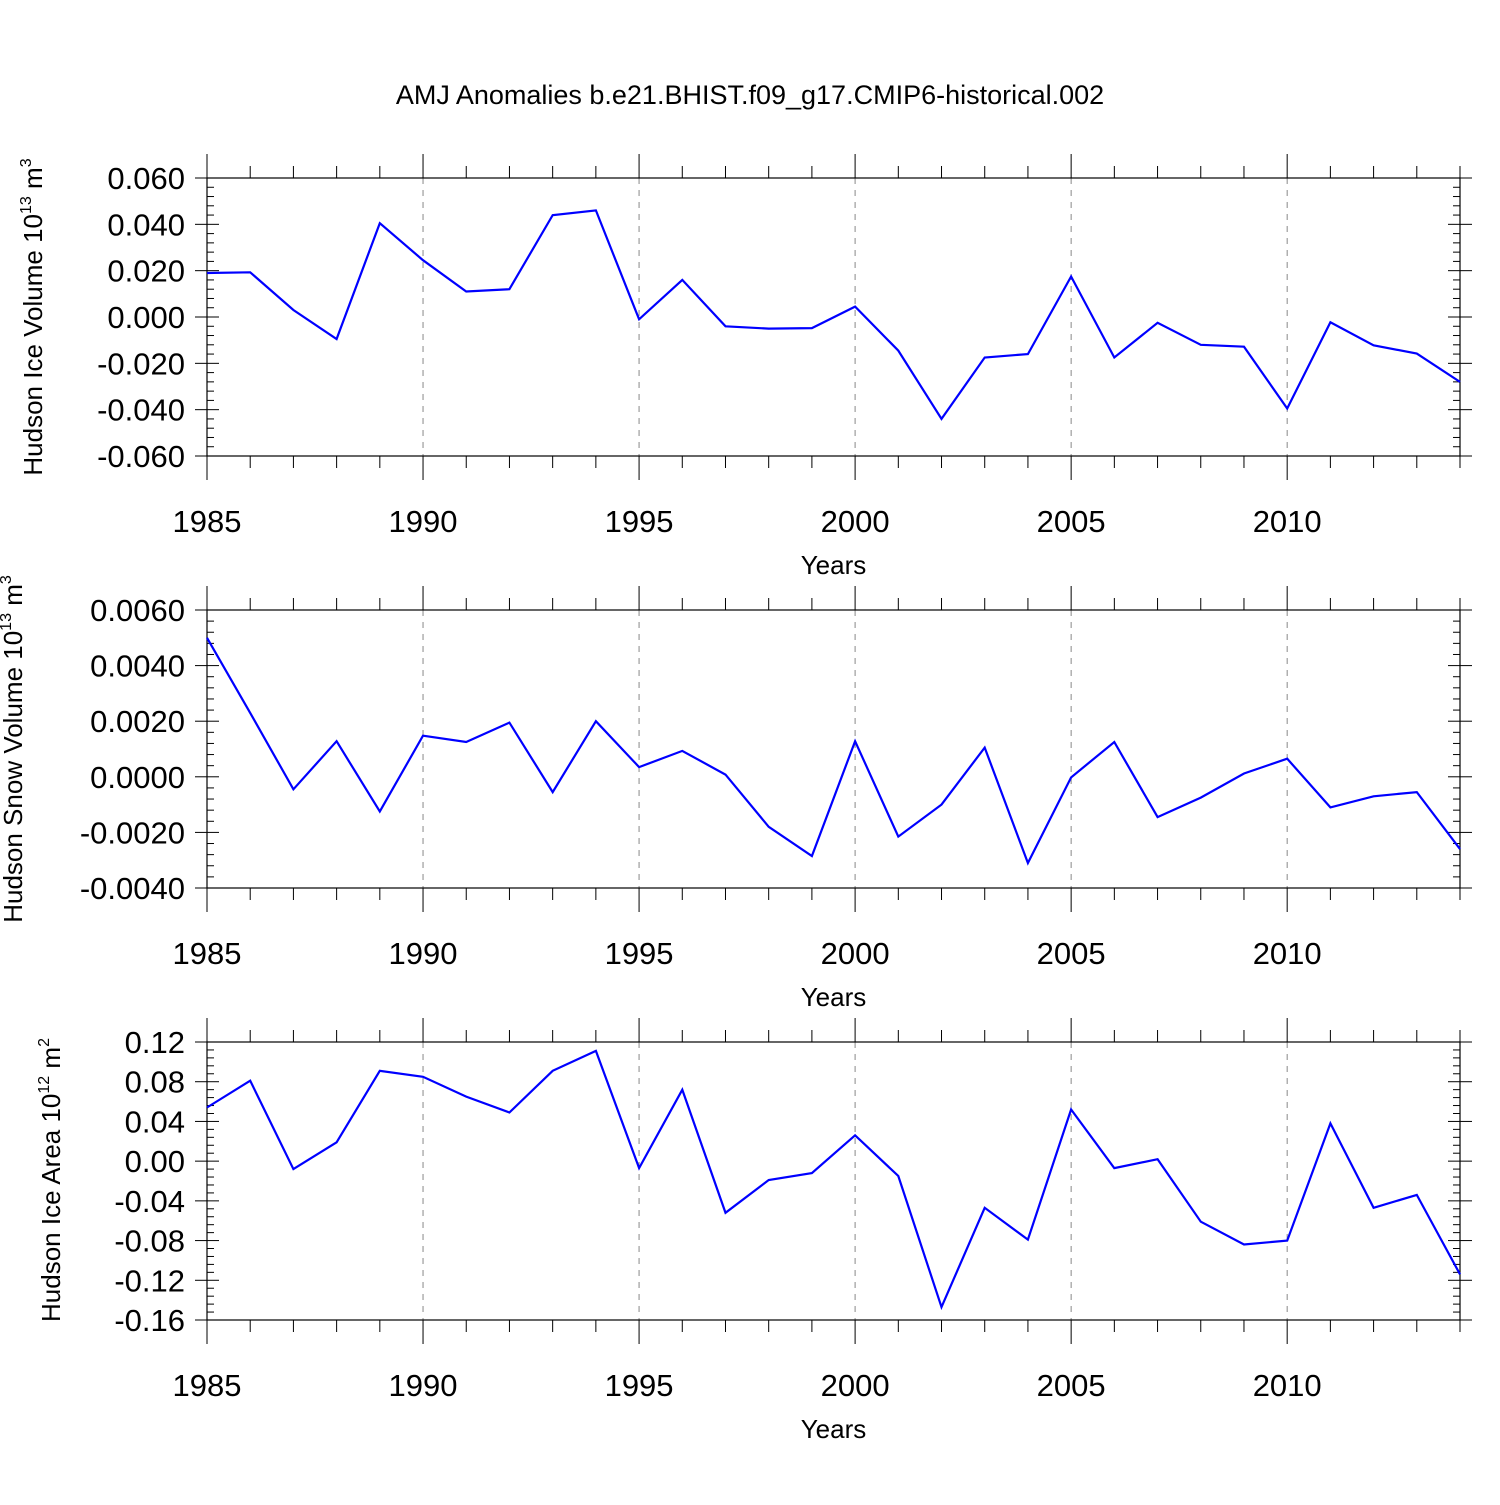 The image size is (1500, 1505). What do you see at coordinates (155, 1121) in the screenshot?
I see `y-tick-label: 0.04` at bounding box center [155, 1121].